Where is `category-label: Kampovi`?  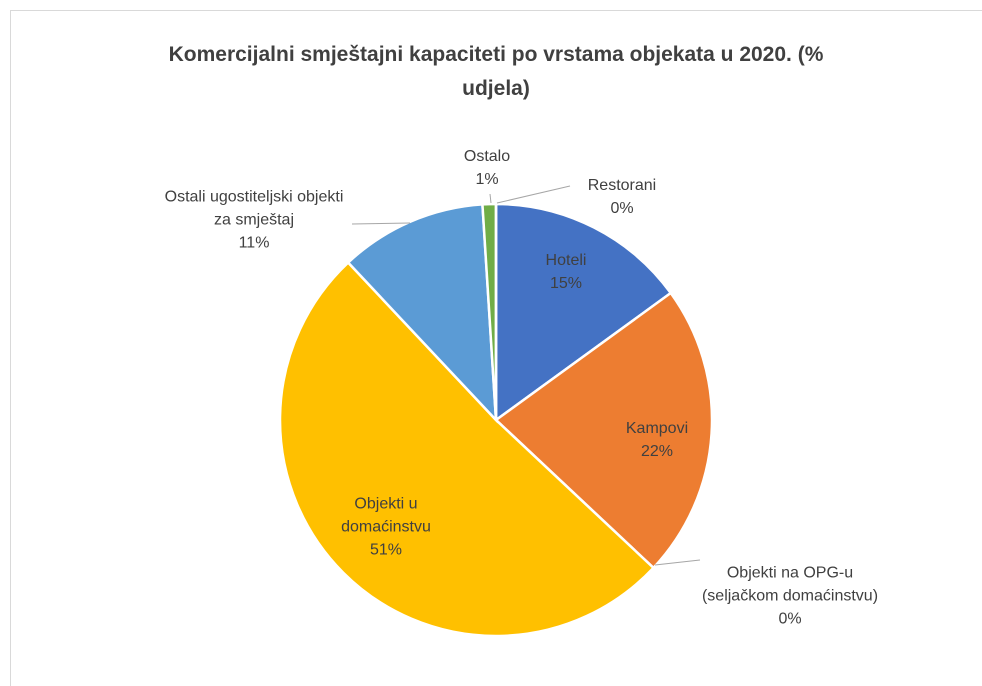
category-label: Kampovi is located at coordinates (657, 428).